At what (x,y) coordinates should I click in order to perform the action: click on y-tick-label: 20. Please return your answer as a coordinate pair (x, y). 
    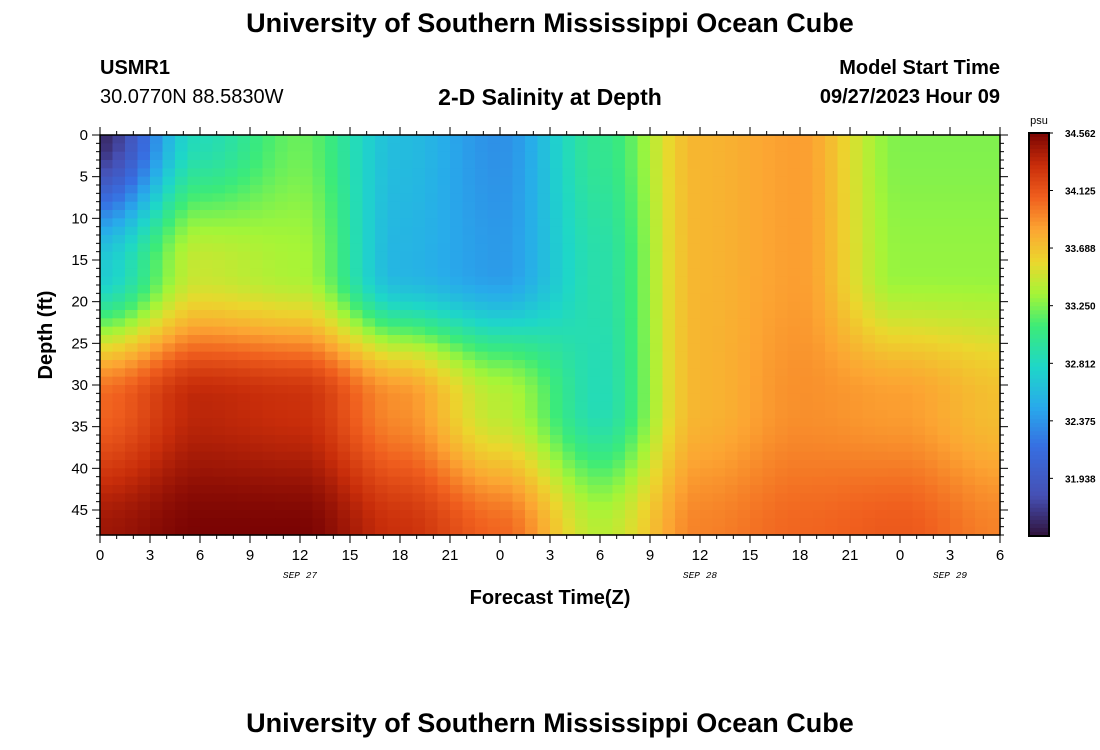
    Looking at the image, I should click on (79, 302).